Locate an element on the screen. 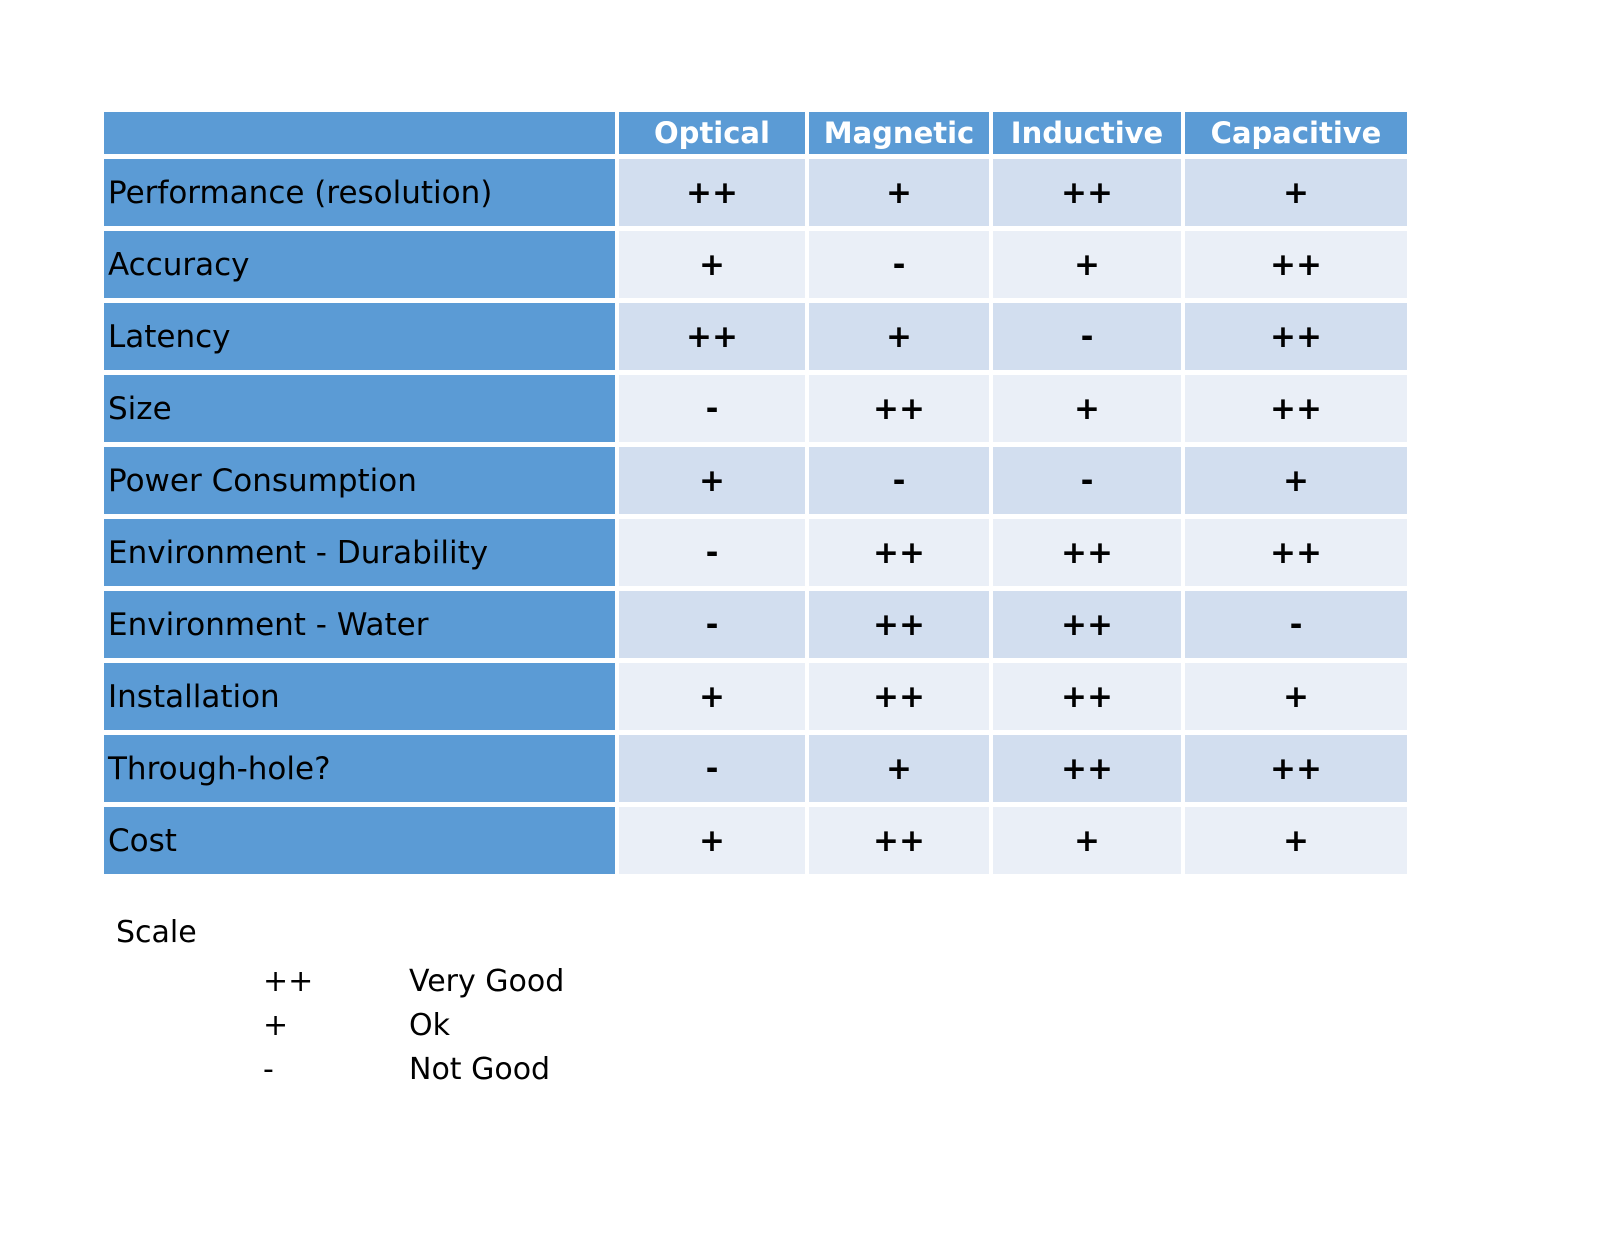 This screenshot has width=1600, height=1236. table-row: Performance (resolution) ++ + ++ + is located at coordinates (755, 195).